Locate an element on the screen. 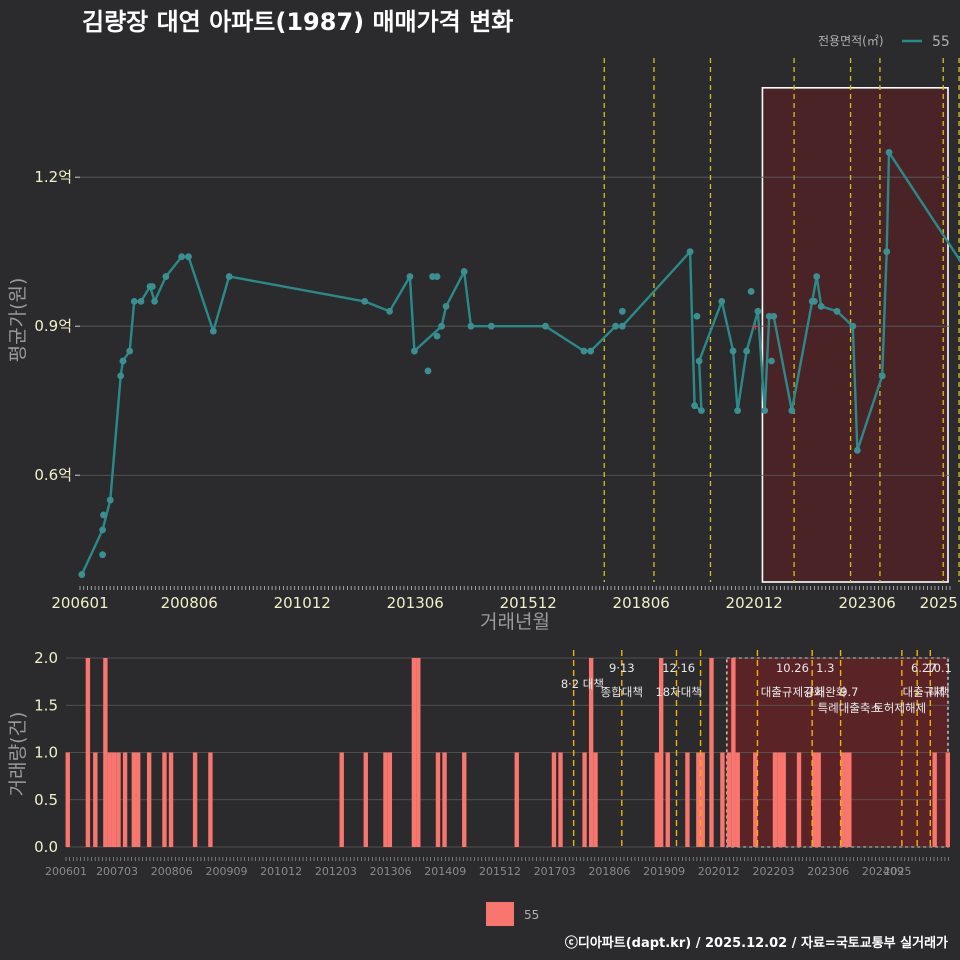 This screenshot has height=960, width=960. policy-annotation: 9·13 is located at coordinates (622, 668).